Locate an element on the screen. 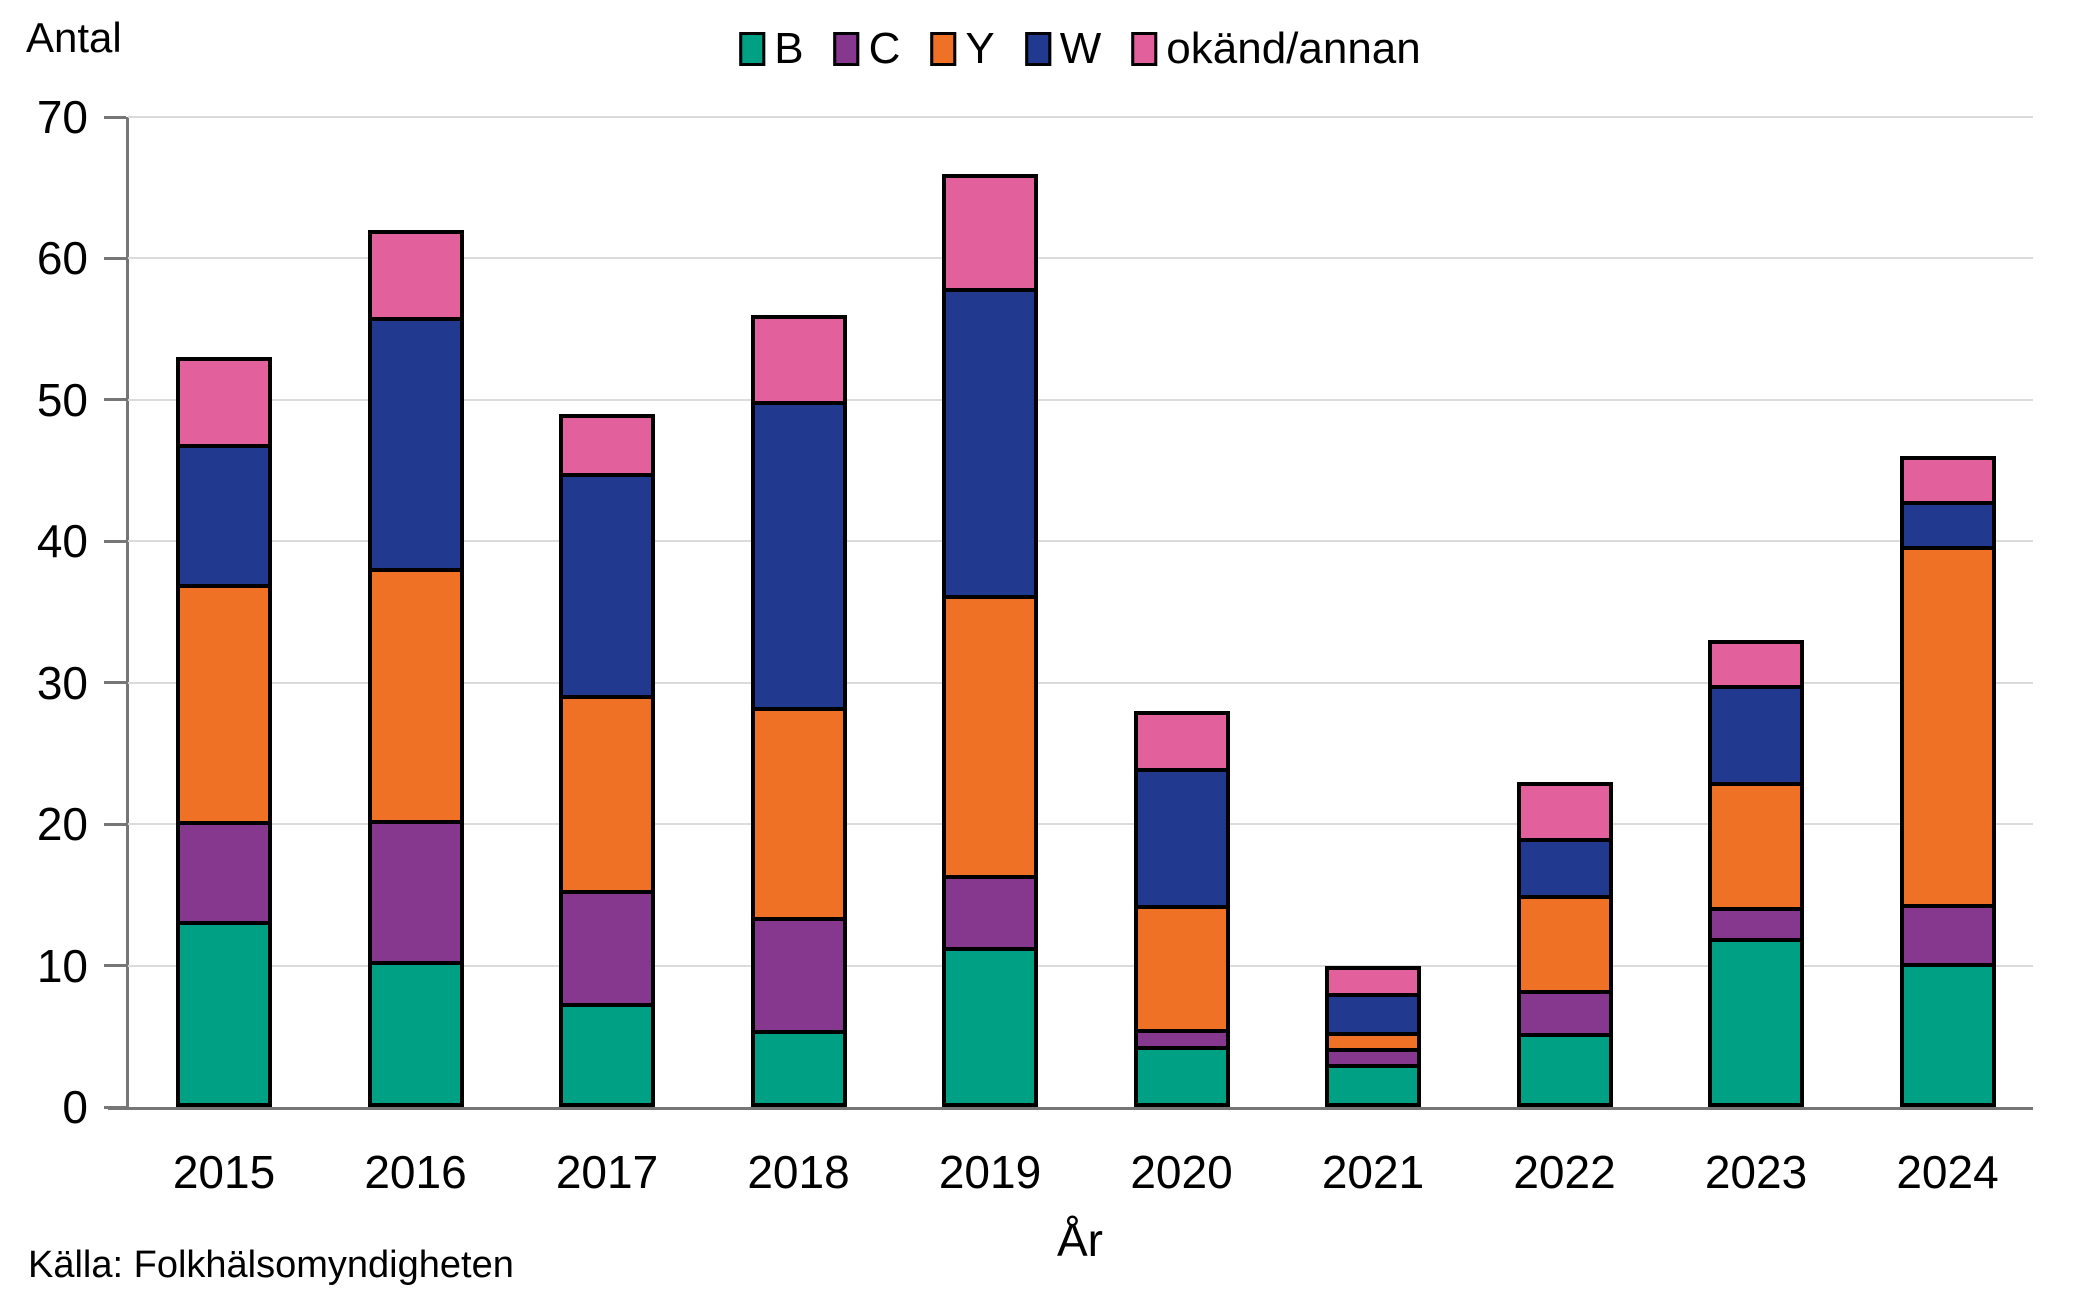 This screenshot has height=1299, width=2079. bar-2023-segment-C is located at coordinates (1756, 927).